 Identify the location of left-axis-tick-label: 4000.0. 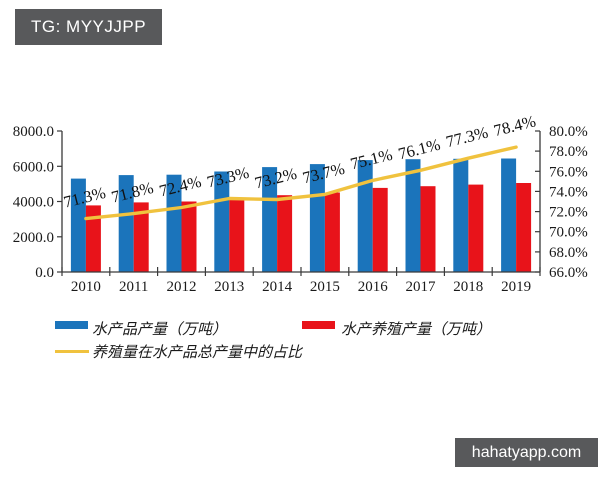
(33, 203).